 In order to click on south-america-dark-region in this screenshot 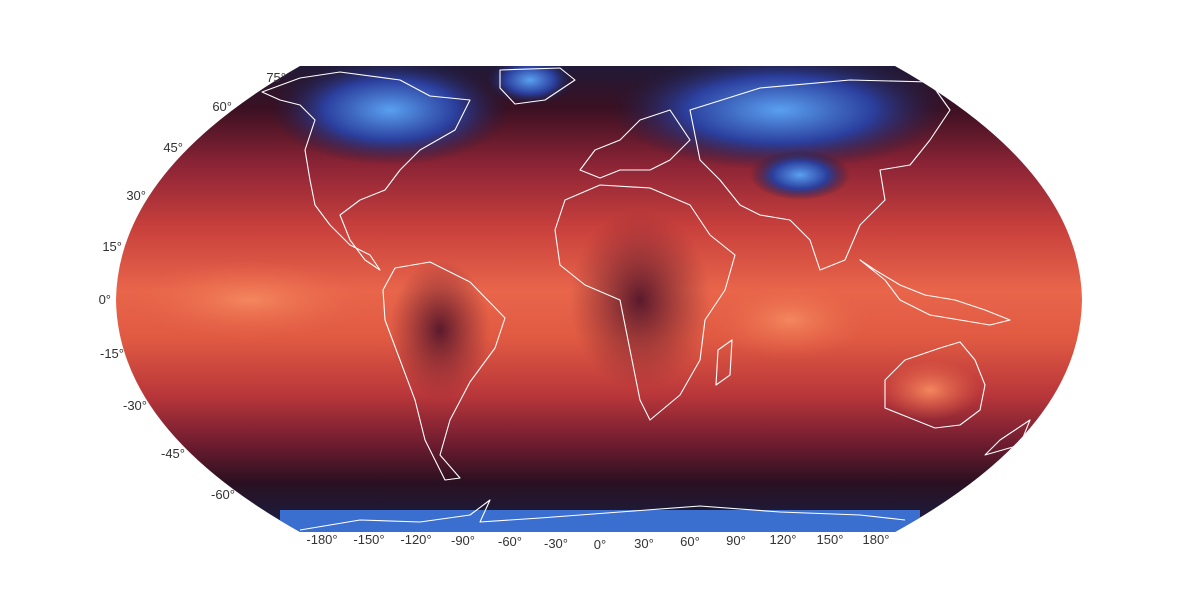, I will do `click(440, 330)`.